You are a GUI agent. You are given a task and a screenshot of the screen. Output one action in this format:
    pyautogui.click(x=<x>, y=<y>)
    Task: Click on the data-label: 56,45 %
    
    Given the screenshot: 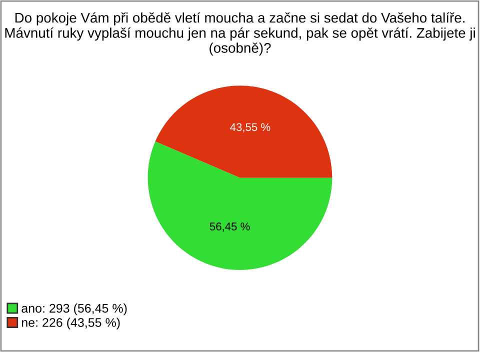 What is the action you would take?
    pyautogui.click(x=230, y=227)
    